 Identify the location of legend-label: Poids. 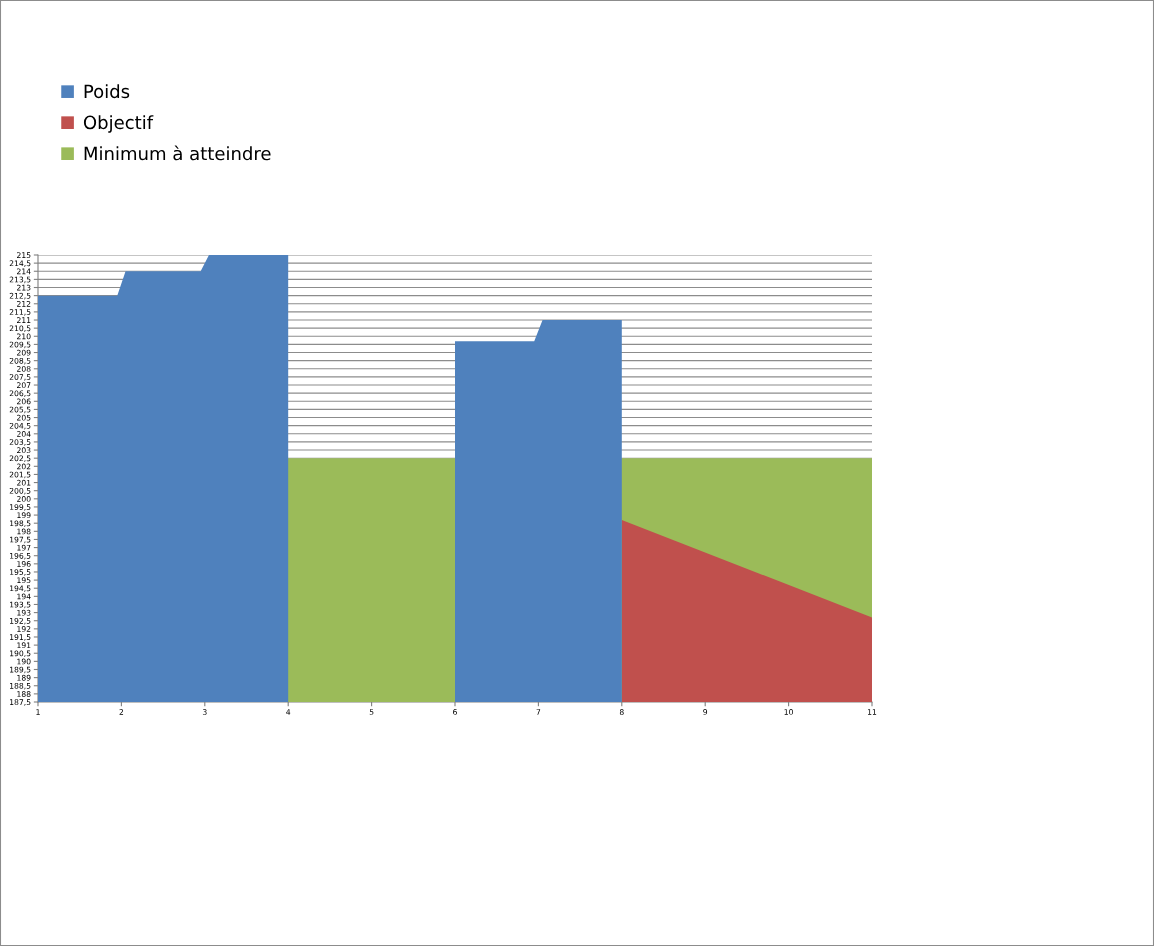
(107, 91).